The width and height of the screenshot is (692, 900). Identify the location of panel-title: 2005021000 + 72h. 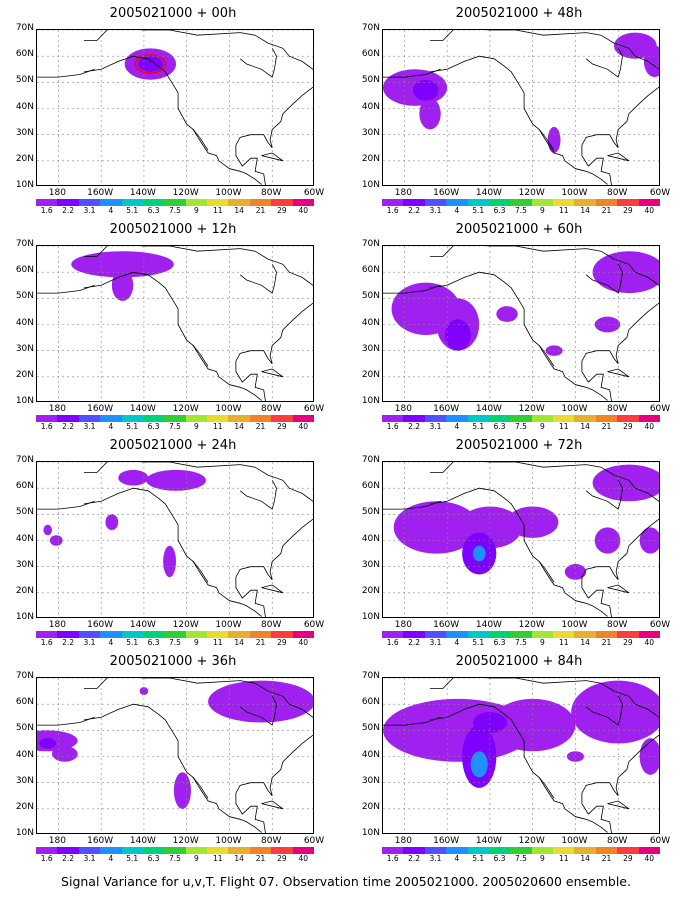
(519, 445).